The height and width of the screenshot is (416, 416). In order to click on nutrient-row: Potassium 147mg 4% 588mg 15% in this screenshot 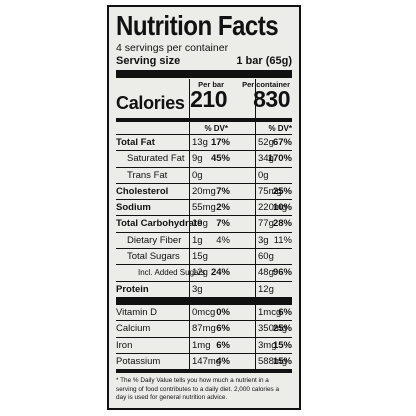, I will do `click(204, 360)`.